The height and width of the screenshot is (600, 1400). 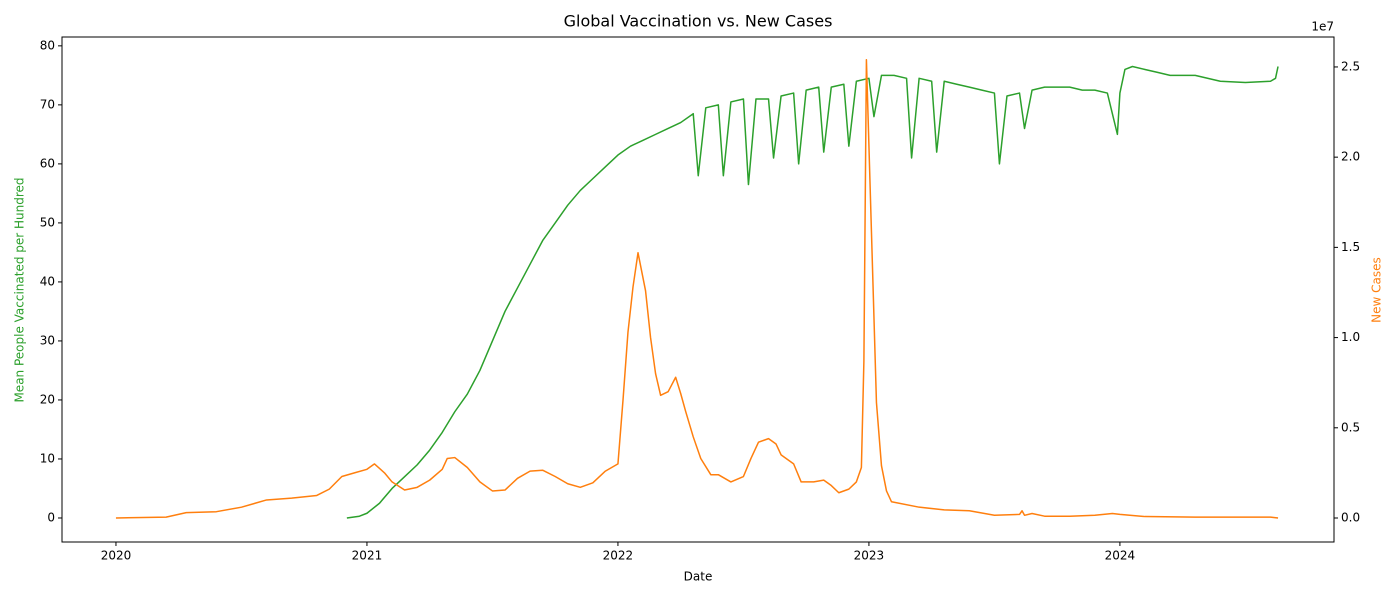 I want to click on x-axis-label: Date, so click(x=698, y=577).